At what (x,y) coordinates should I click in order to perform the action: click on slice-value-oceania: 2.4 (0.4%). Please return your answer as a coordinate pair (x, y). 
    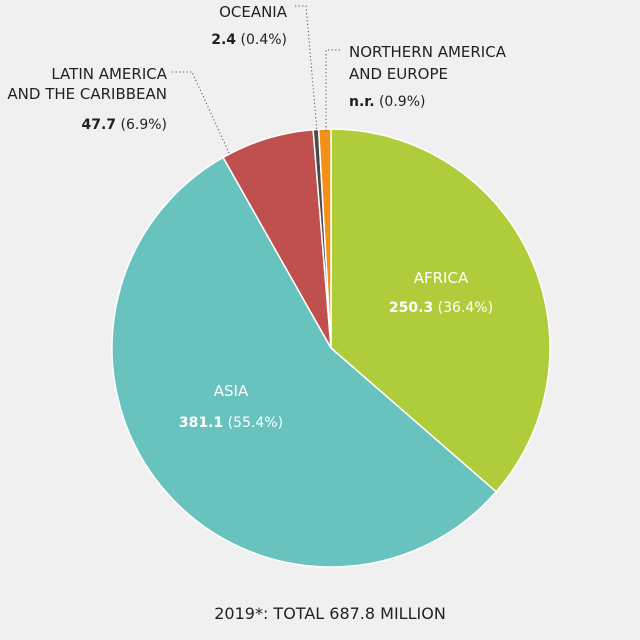
    Looking at the image, I should click on (249, 40).